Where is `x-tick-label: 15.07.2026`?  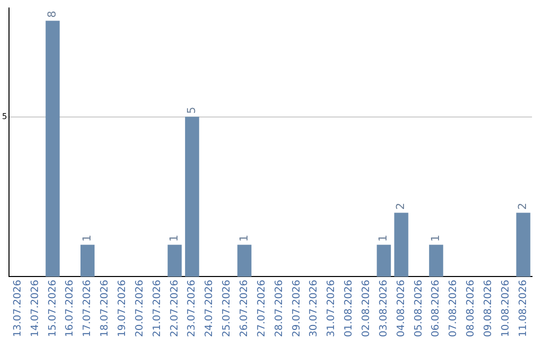 x-tick-label: 15.07.2026 is located at coordinates (52, 309).